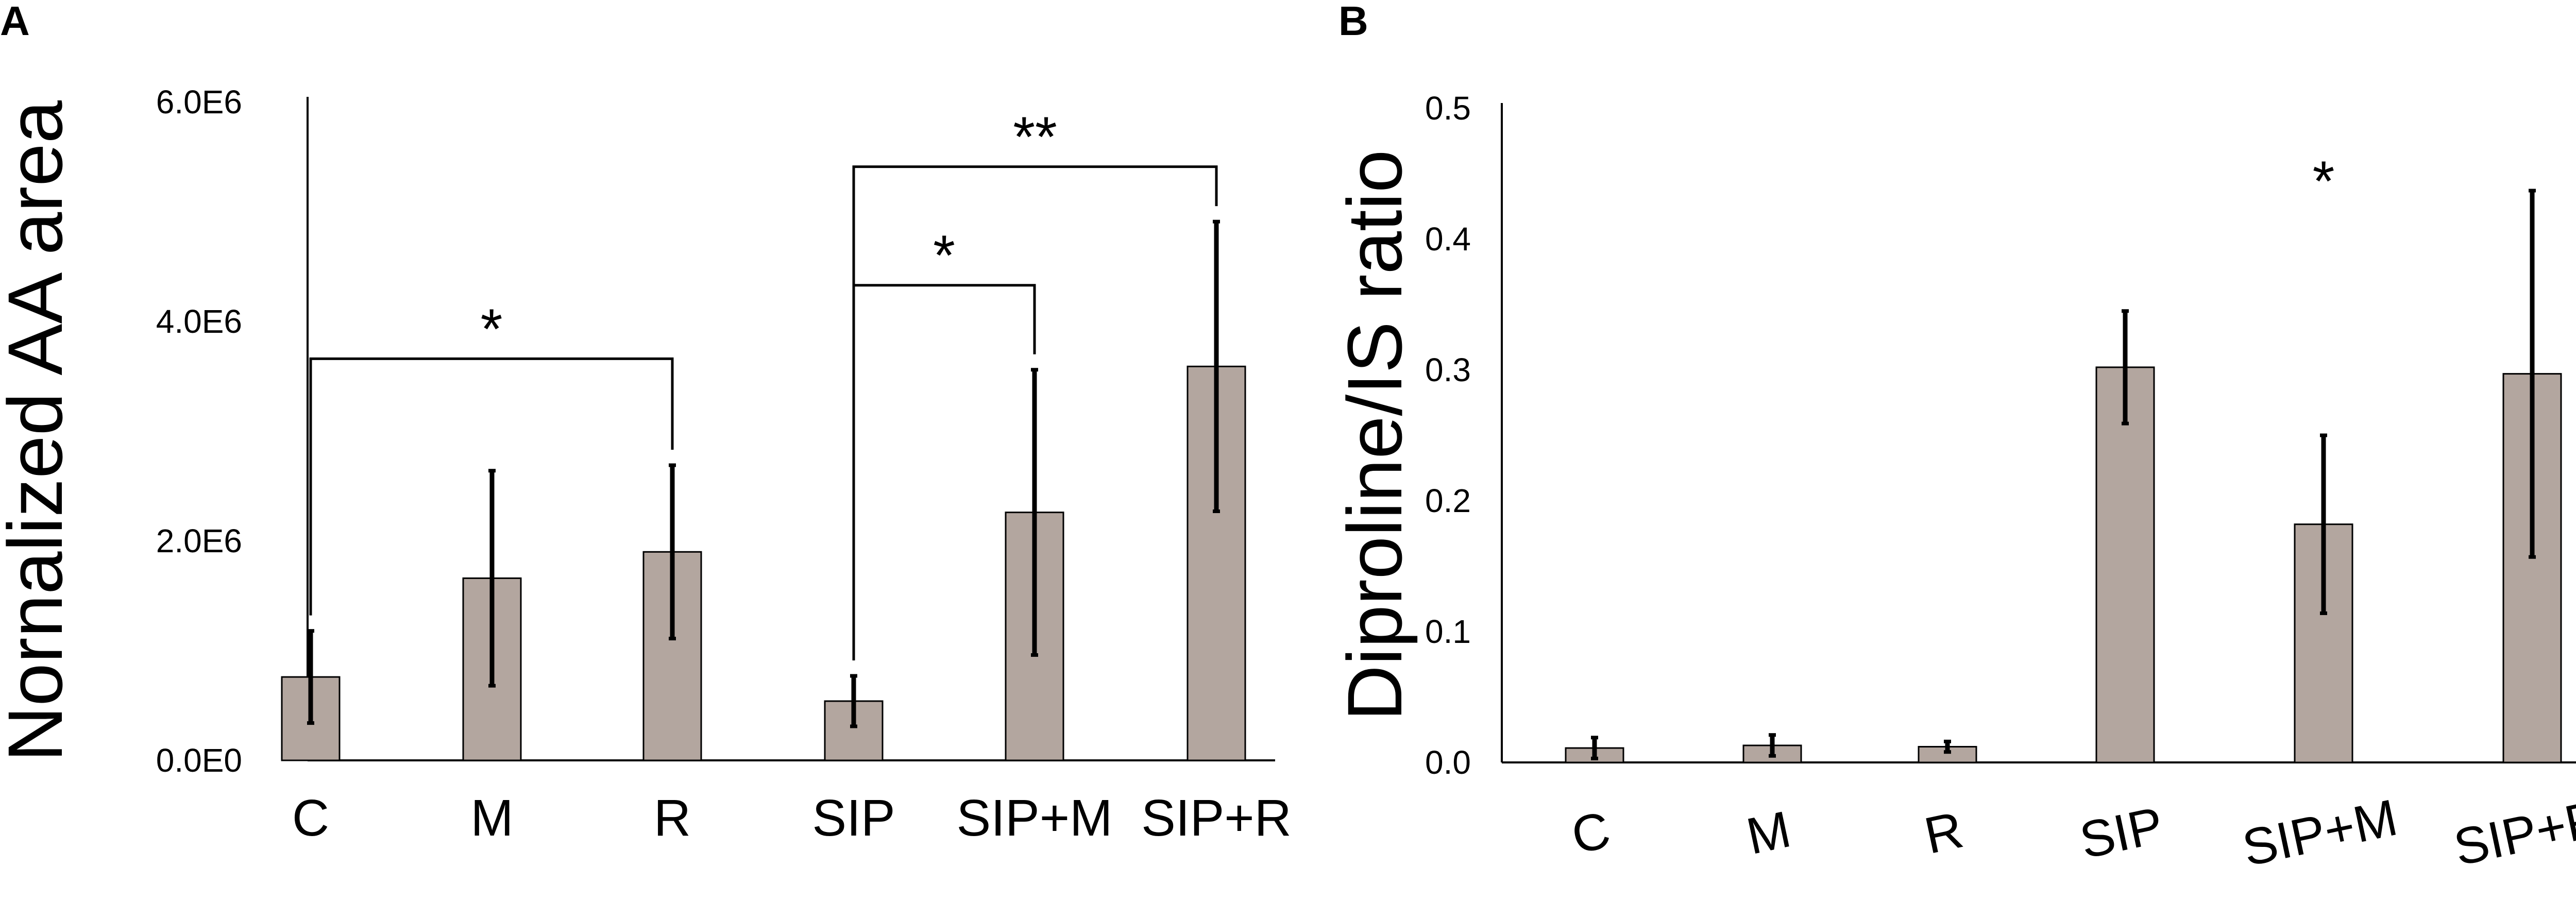  I want to click on y-tick-label: 0.0E0, so click(199, 760).